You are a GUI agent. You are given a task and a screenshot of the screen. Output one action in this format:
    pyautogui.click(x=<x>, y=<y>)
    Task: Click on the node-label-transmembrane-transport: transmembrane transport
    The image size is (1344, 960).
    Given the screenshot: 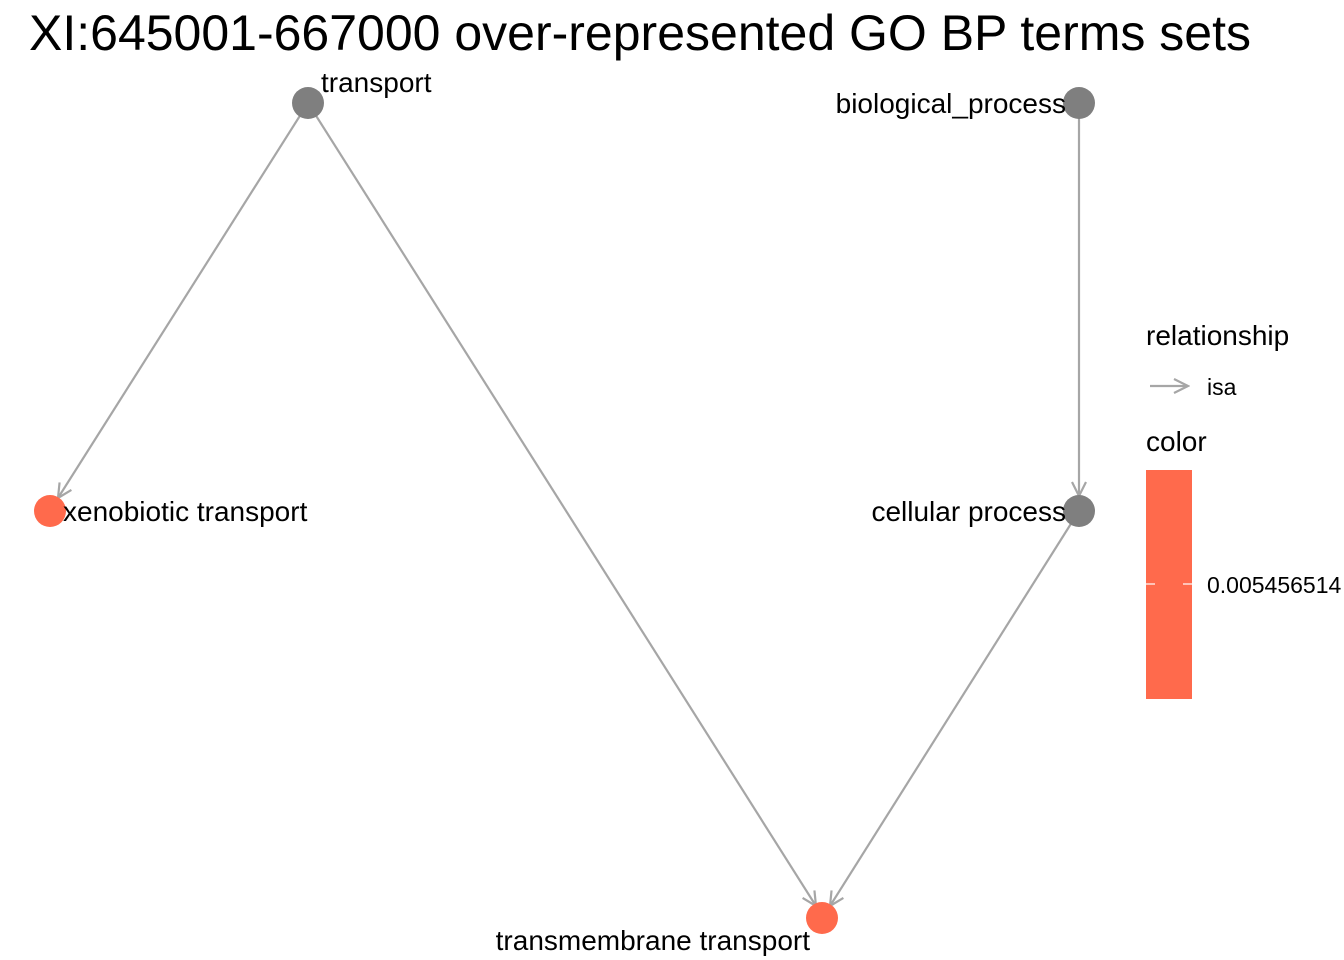 What is the action you would take?
    pyautogui.click(x=653, y=940)
    